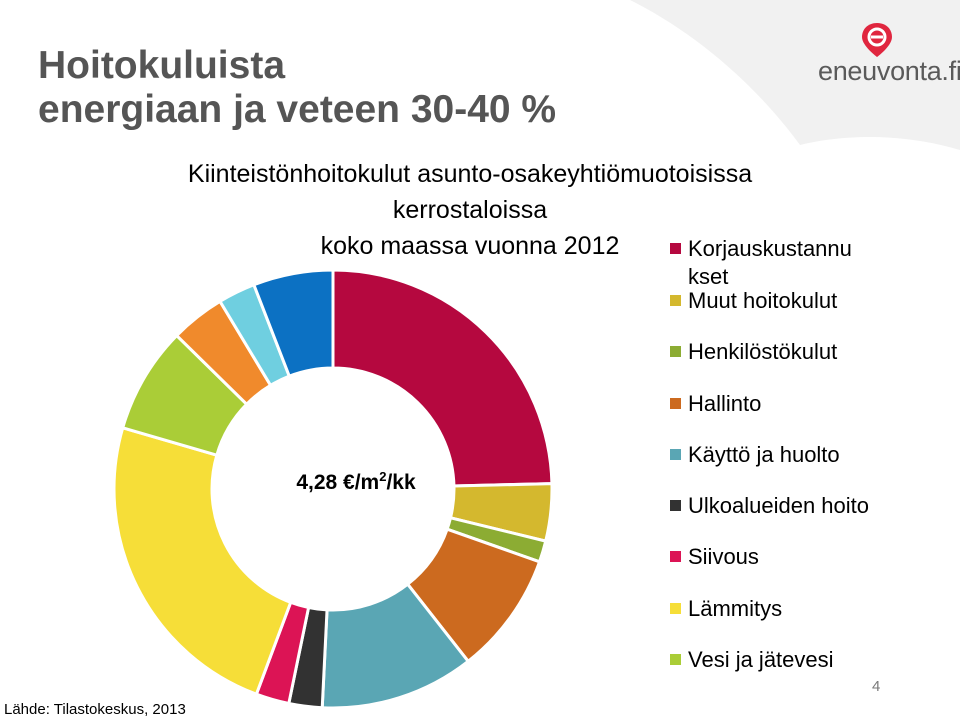 Image resolution: width=960 pixels, height=719 pixels. Describe the element at coordinates (761, 659) in the screenshot. I see `legend-label-vesi-ja-jatevesi: Vesi ja jätevesi` at that location.